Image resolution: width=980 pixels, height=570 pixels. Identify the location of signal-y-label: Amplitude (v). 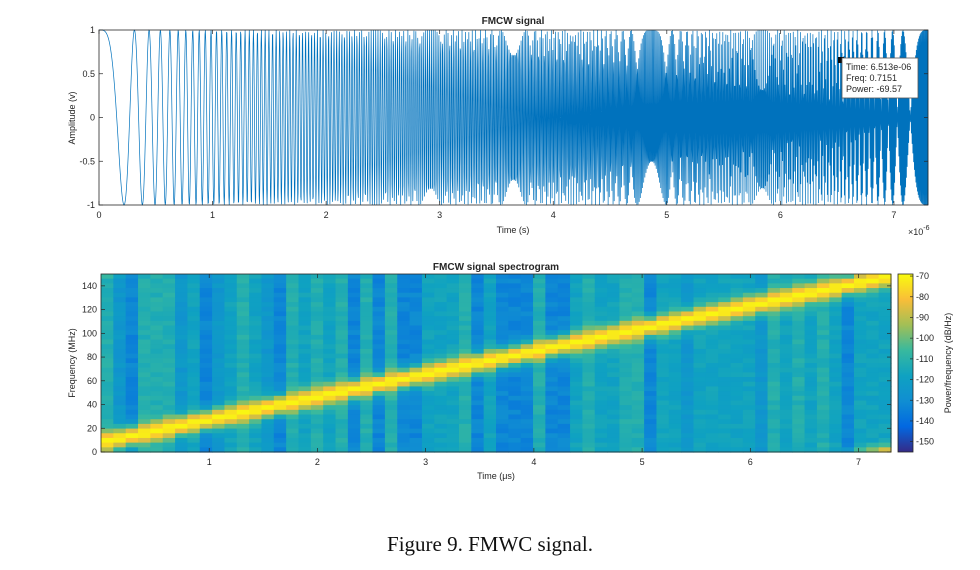
(72, 117).